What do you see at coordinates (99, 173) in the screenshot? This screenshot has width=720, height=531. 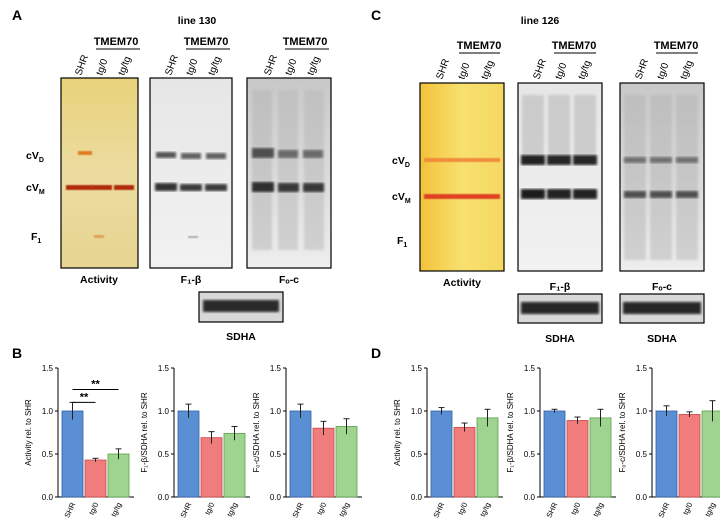 I see `activity-gel-a` at bounding box center [99, 173].